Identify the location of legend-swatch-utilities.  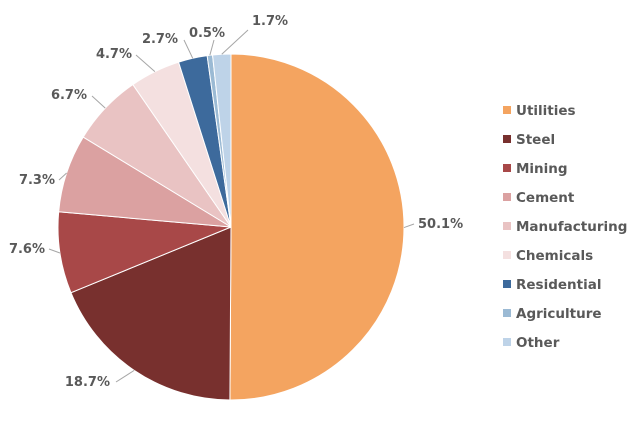
(507, 110).